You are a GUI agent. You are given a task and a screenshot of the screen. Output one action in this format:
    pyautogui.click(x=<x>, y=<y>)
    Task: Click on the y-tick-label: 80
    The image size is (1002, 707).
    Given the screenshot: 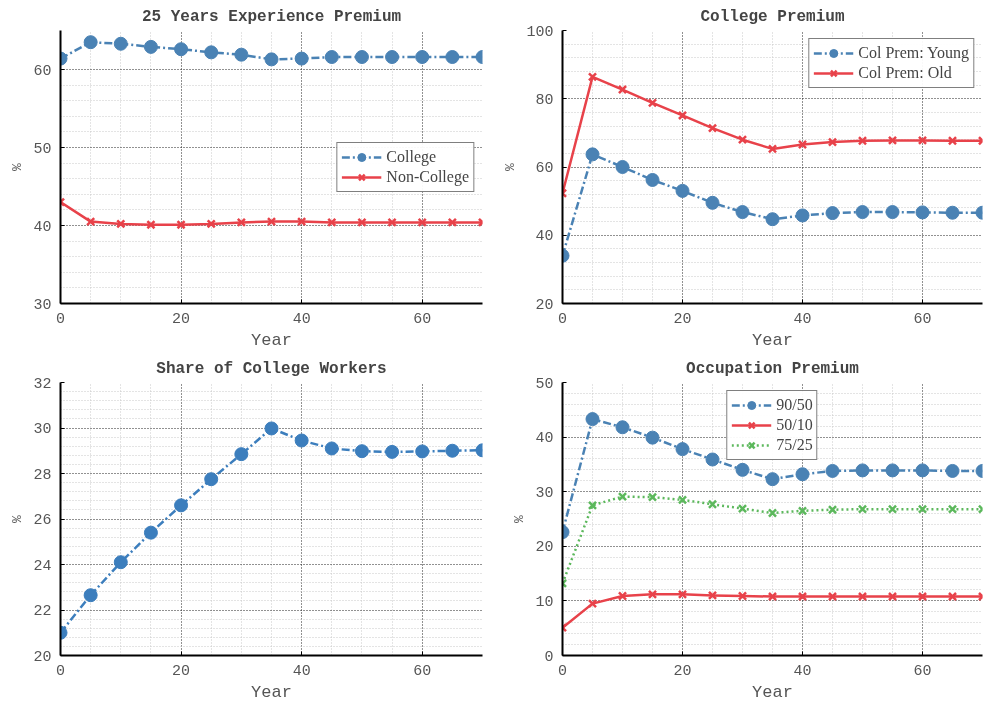 What is the action you would take?
    pyautogui.click(x=544, y=100)
    